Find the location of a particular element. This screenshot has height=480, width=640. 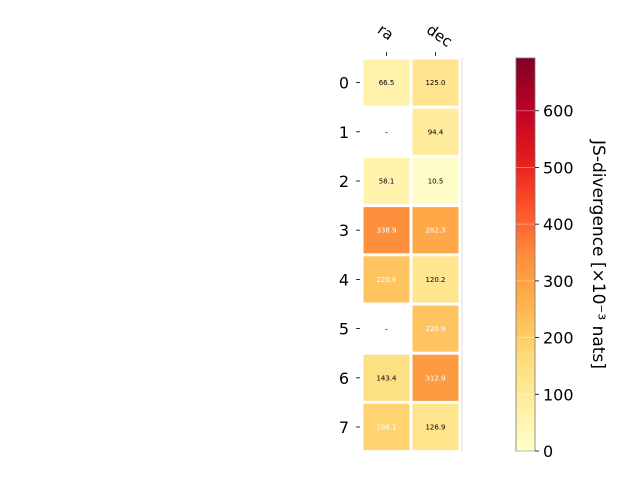

row-label: 1 is located at coordinates (344, 132).